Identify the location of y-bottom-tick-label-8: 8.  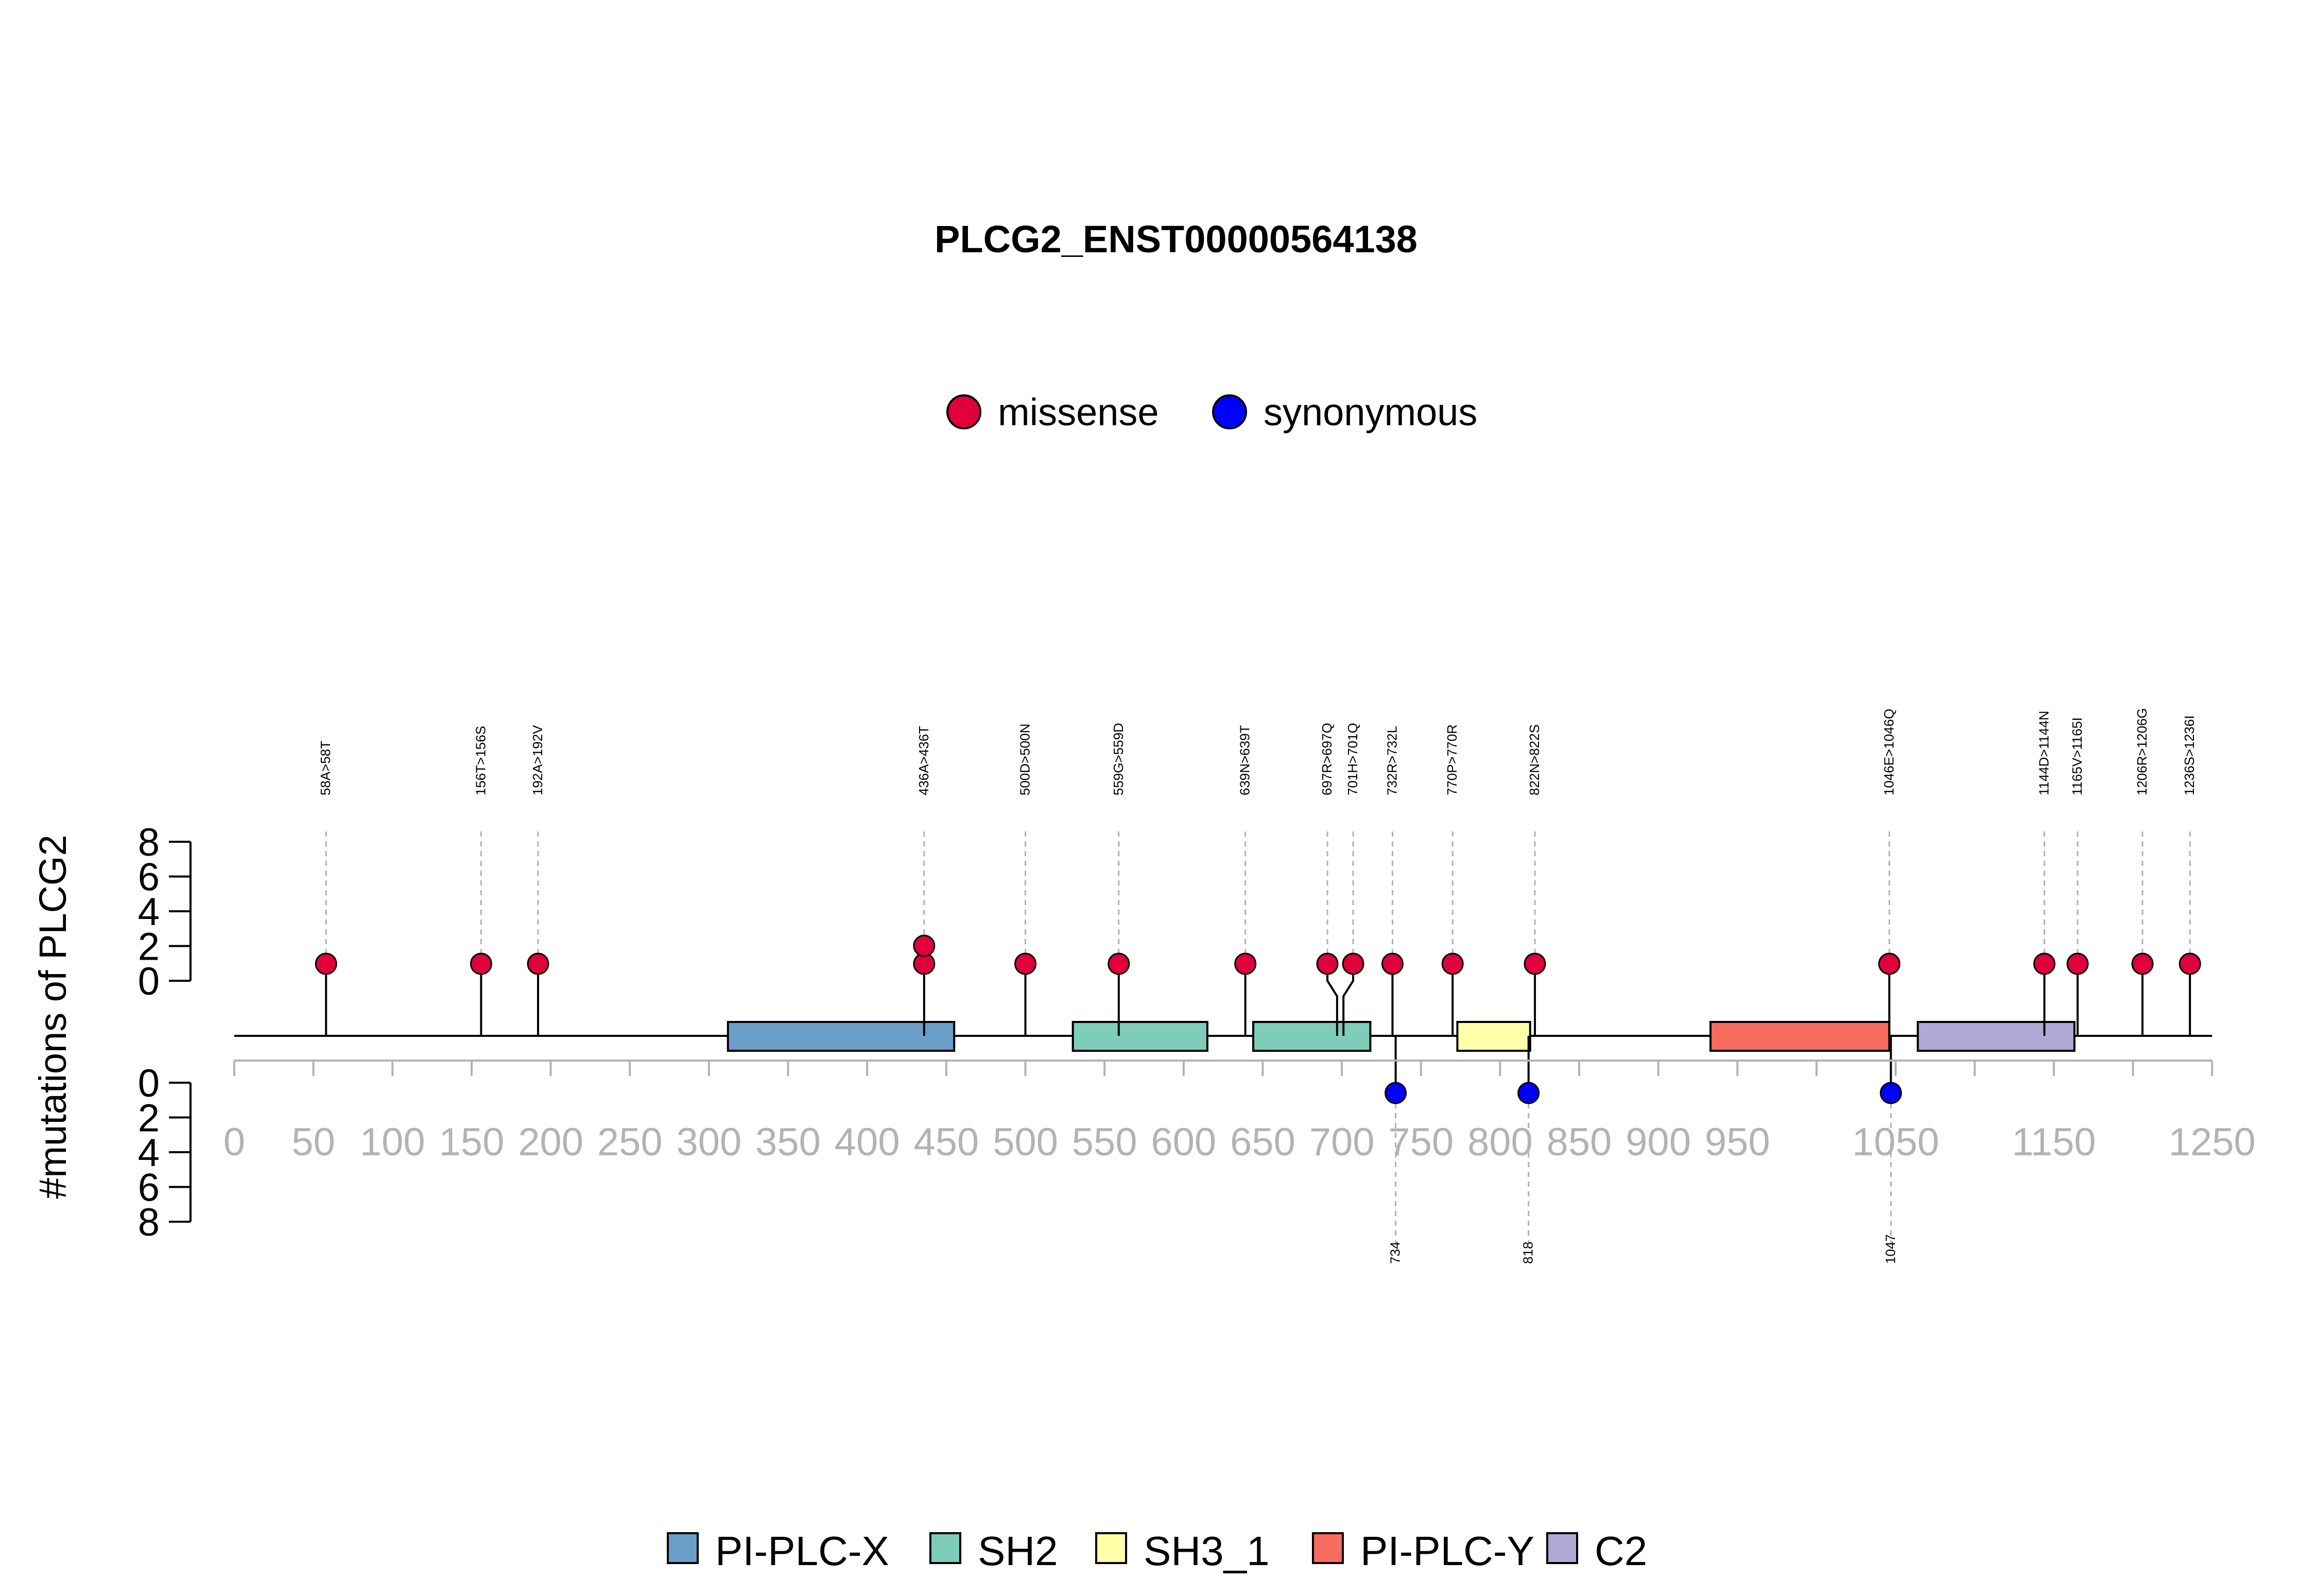
(149, 1223).